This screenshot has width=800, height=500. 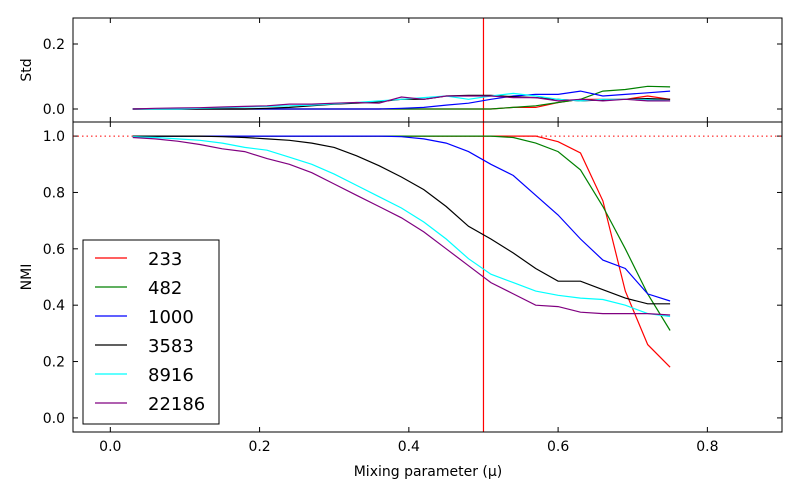 What do you see at coordinates (558, 447) in the screenshot?
I see `x-tick-label: 0.6` at bounding box center [558, 447].